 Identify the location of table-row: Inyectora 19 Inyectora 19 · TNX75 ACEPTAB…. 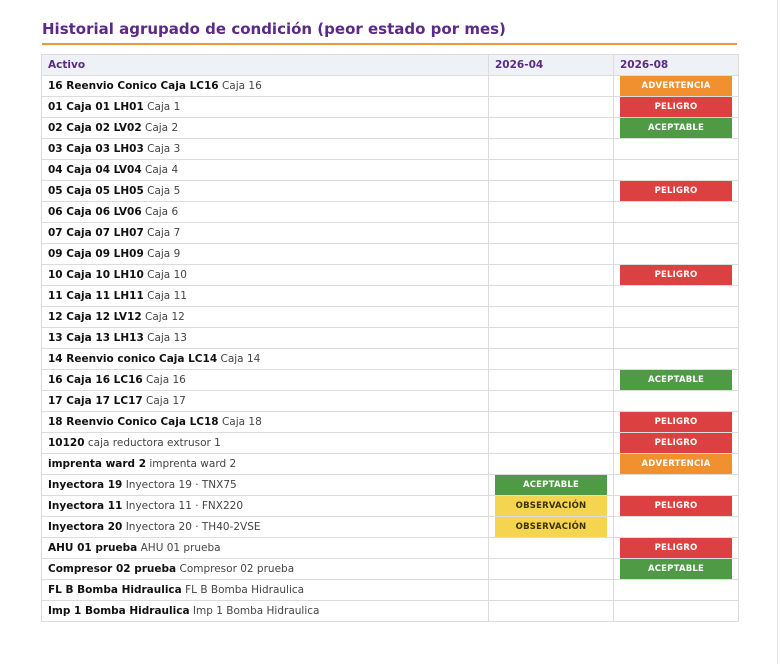
(390, 485).